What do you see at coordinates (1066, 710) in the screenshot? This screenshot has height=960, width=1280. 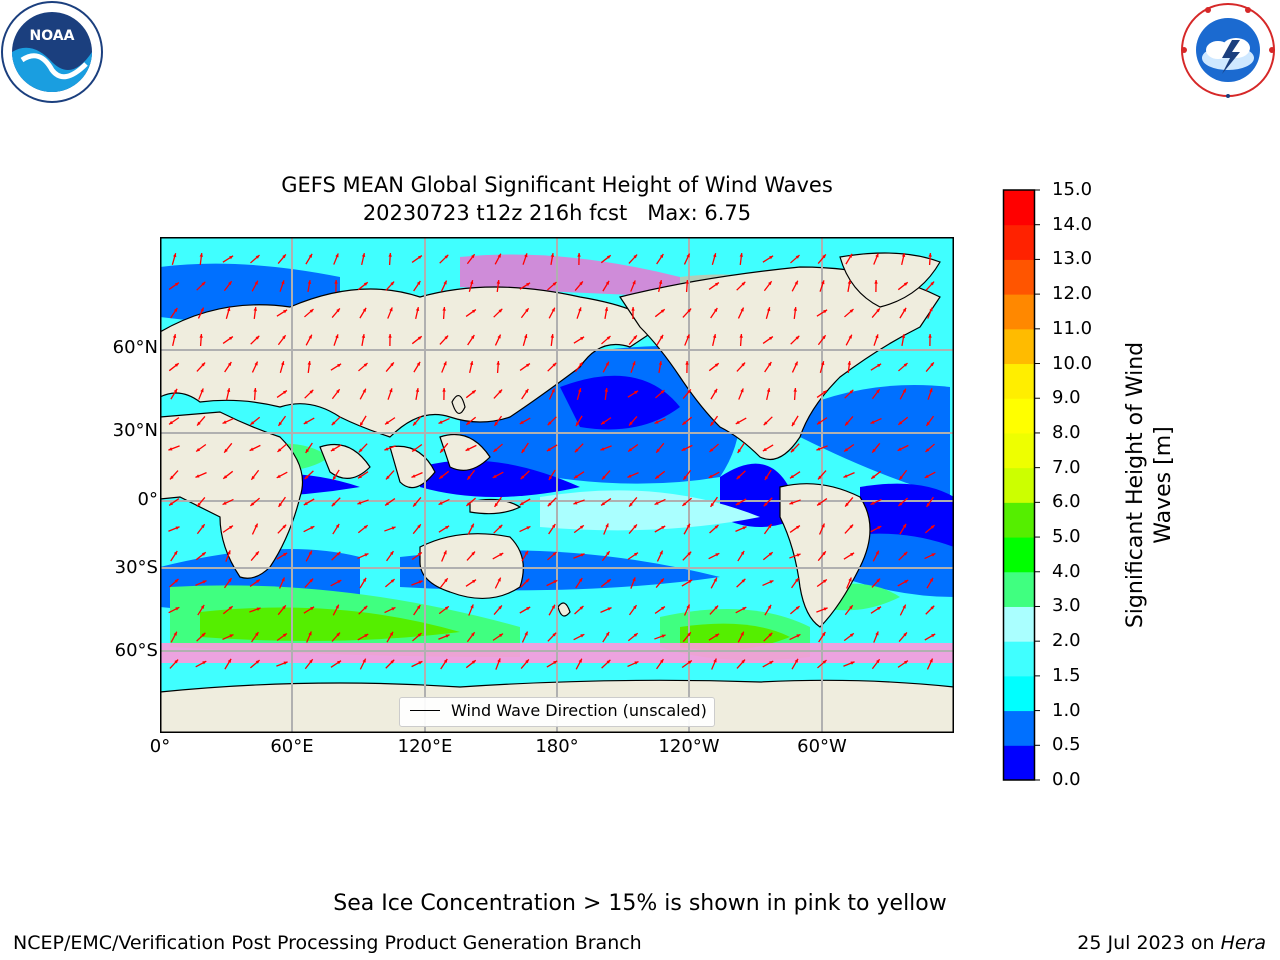 I see `colorbar-tick-label: 1.0` at bounding box center [1066, 710].